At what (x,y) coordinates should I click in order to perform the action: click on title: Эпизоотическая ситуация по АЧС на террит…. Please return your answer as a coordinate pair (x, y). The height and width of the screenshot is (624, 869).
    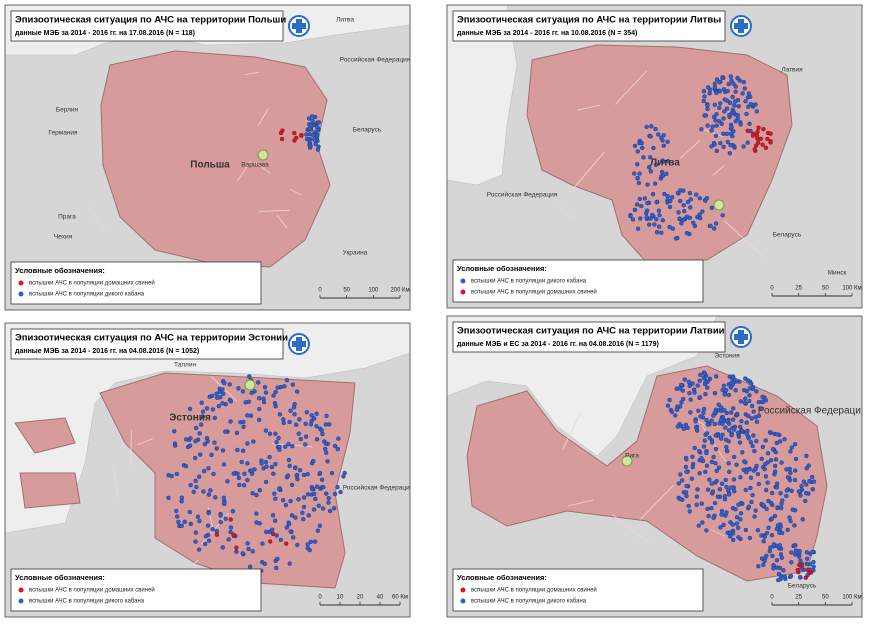
    Looking at the image, I should click on (589, 20).